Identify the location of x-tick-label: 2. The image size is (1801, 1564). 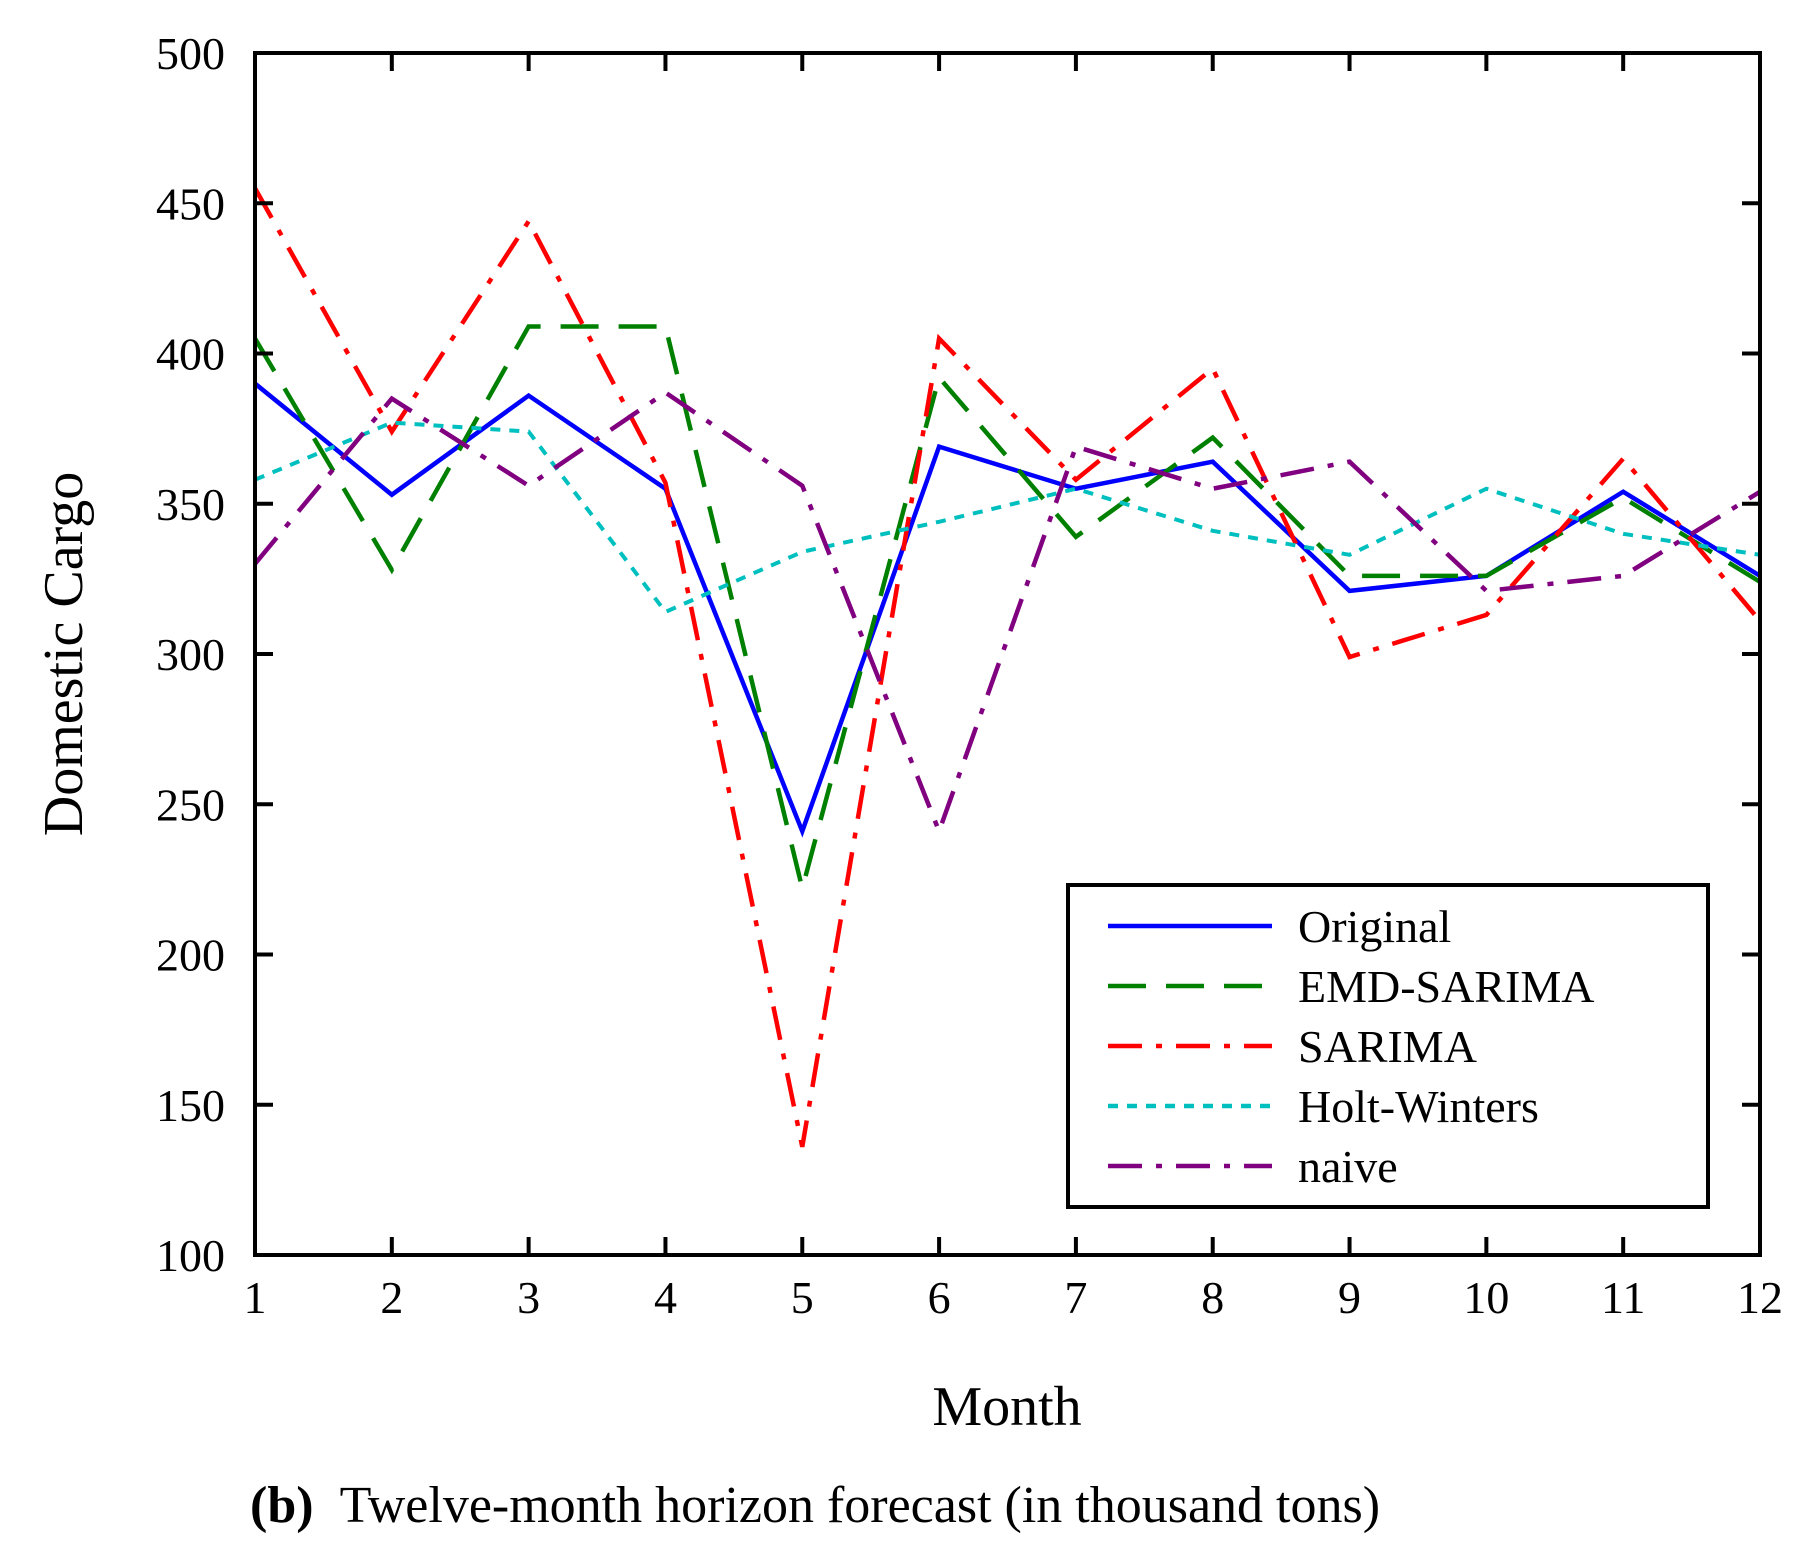
(391, 1297).